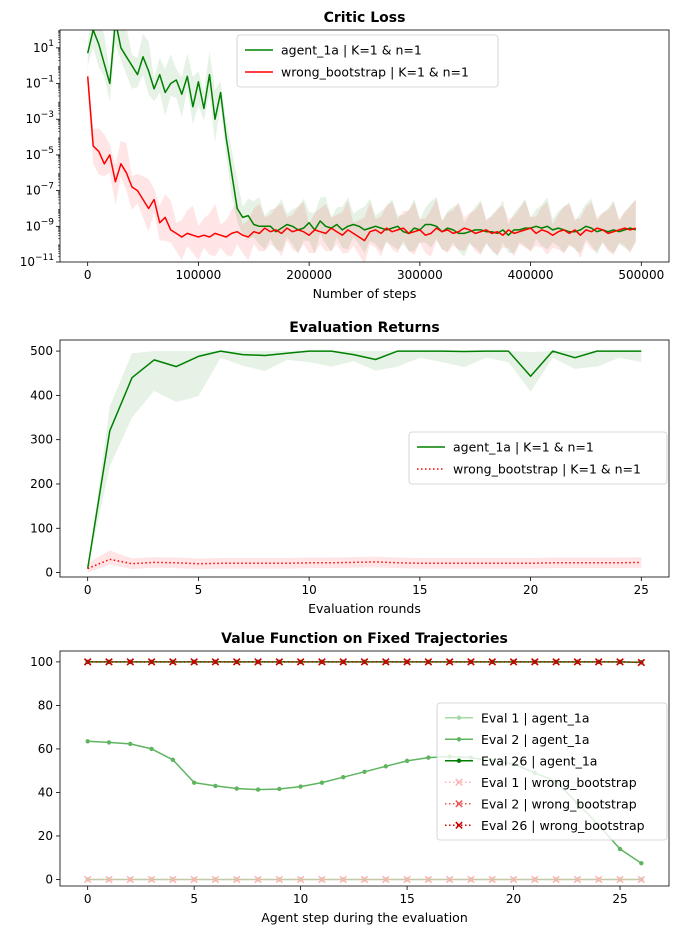 The image size is (686, 939). Describe the element at coordinates (619, 899) in the screenshot. I see `x-tick-label: 25` at that location.